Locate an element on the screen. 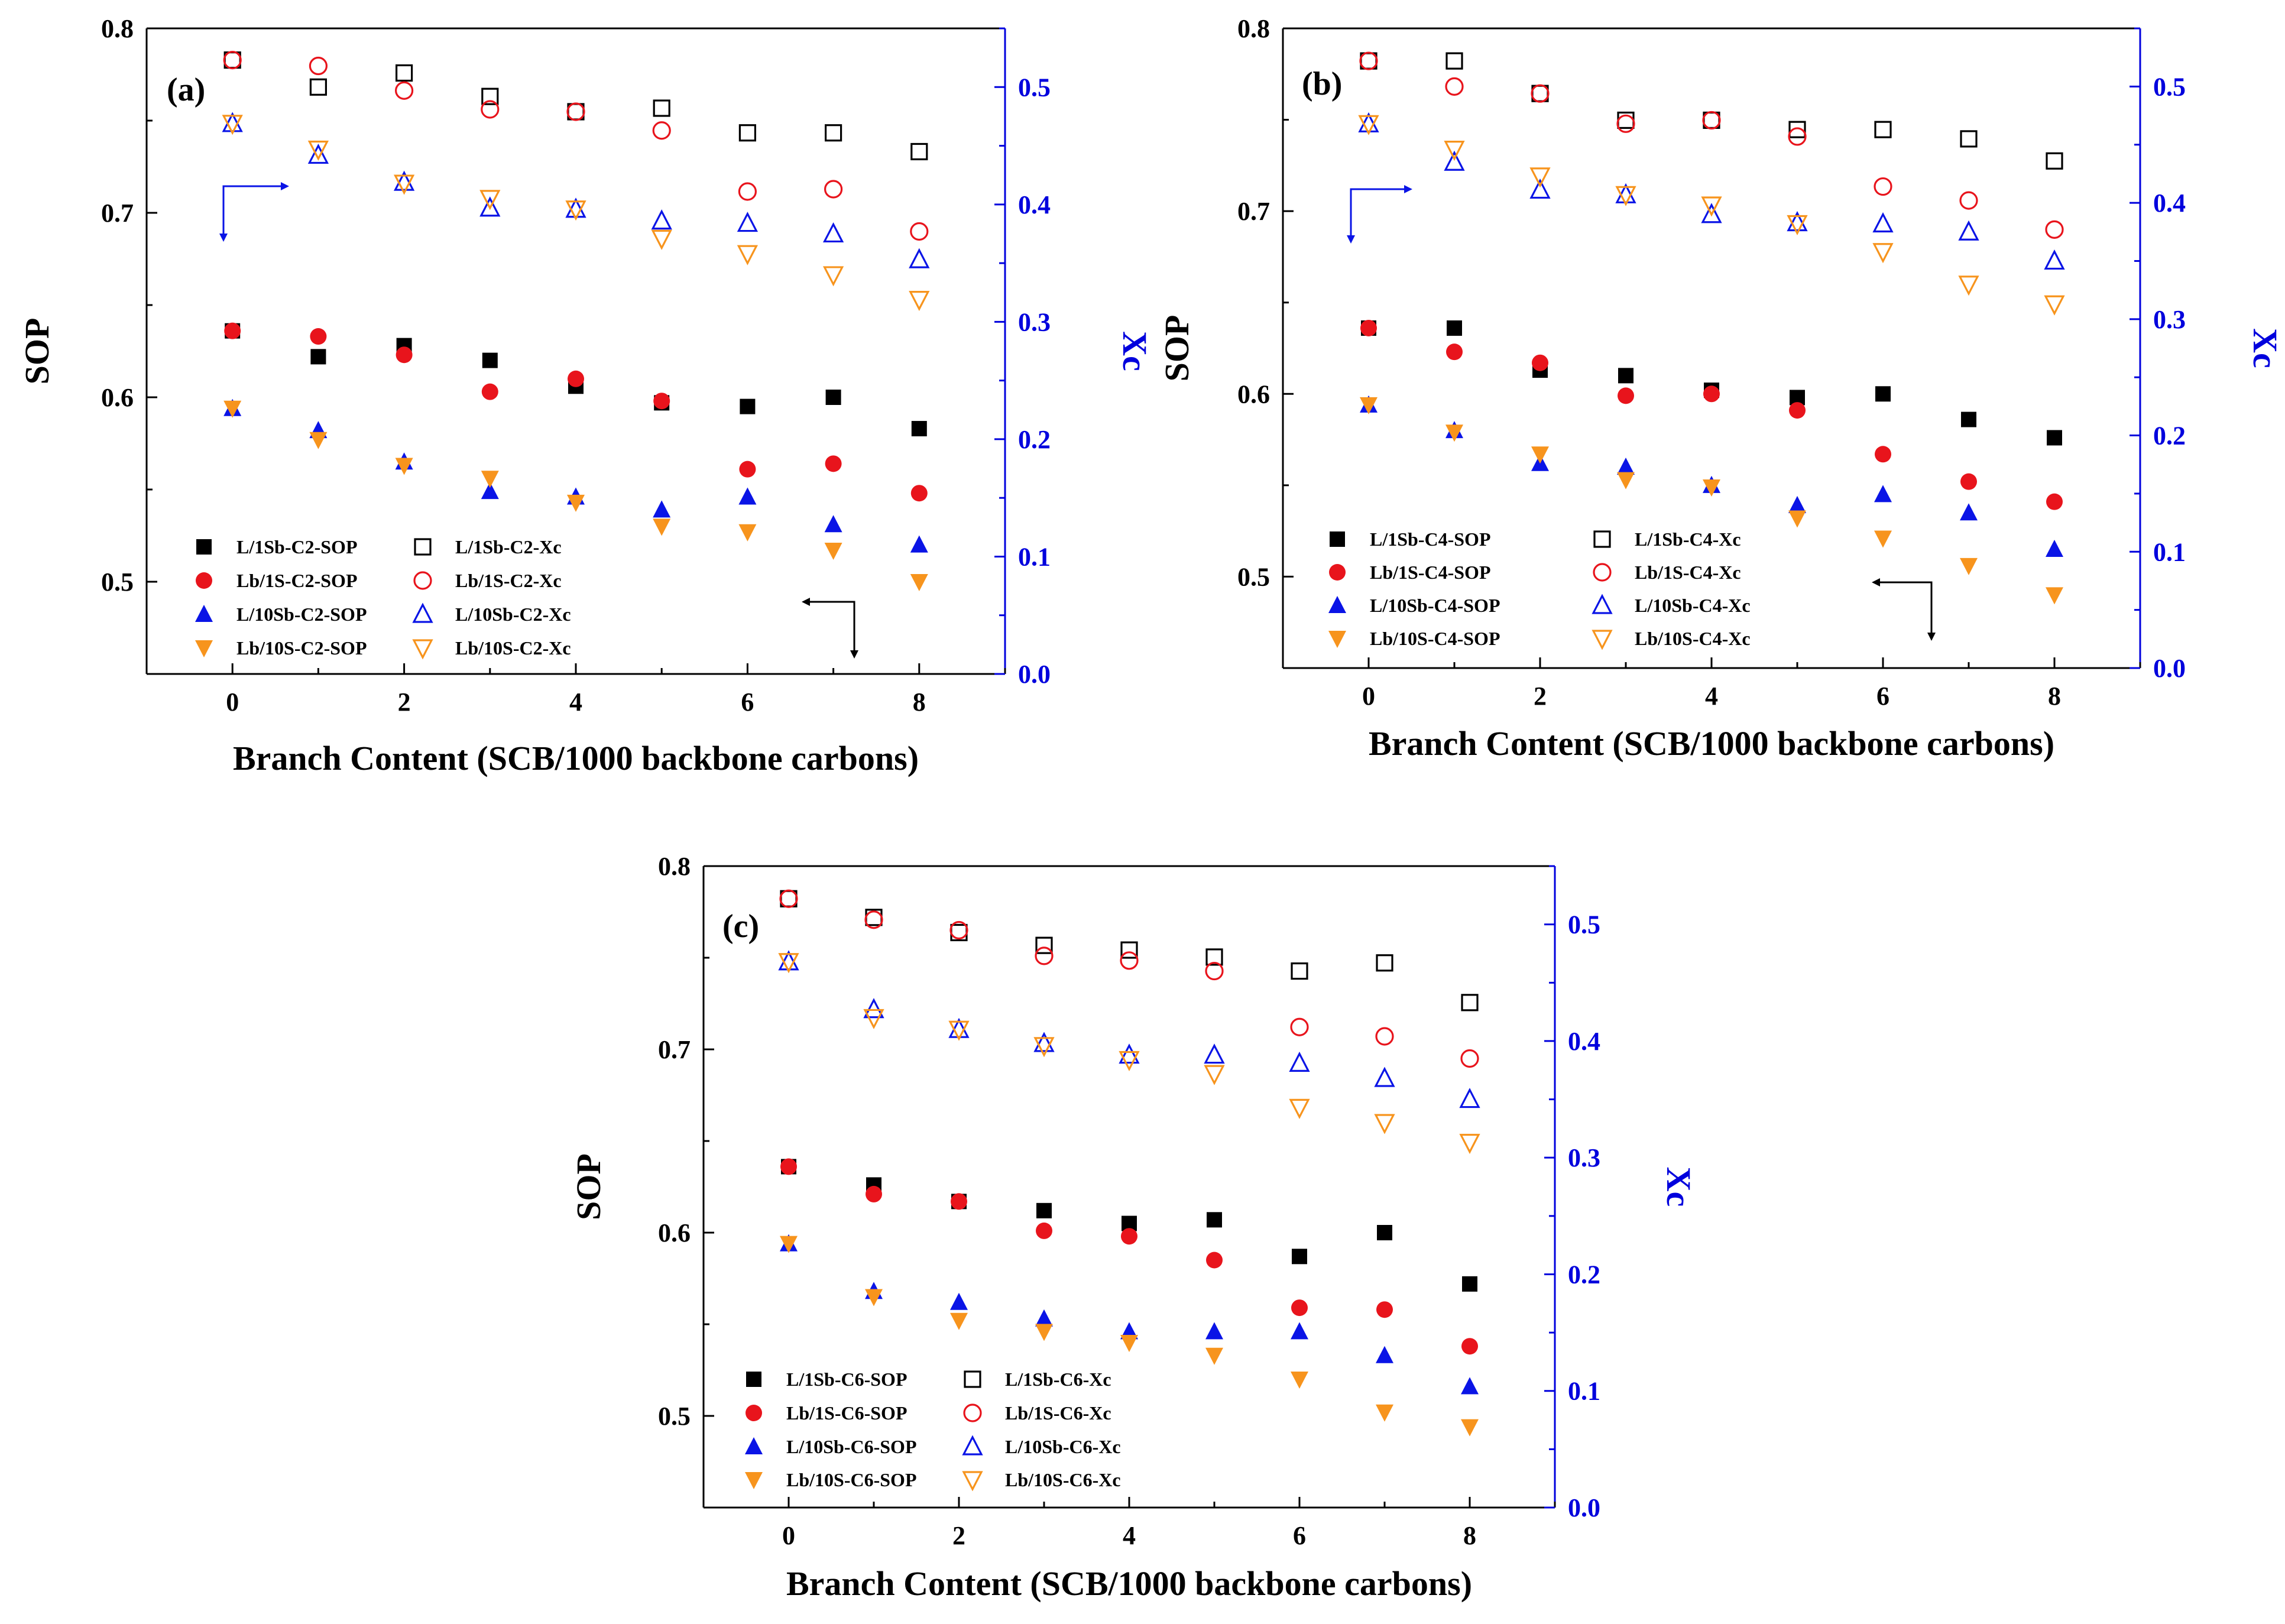 The image size is (2285, 1624). legend-item: L/1Sb-C4-Xc is located at coordinates (1667, 539).